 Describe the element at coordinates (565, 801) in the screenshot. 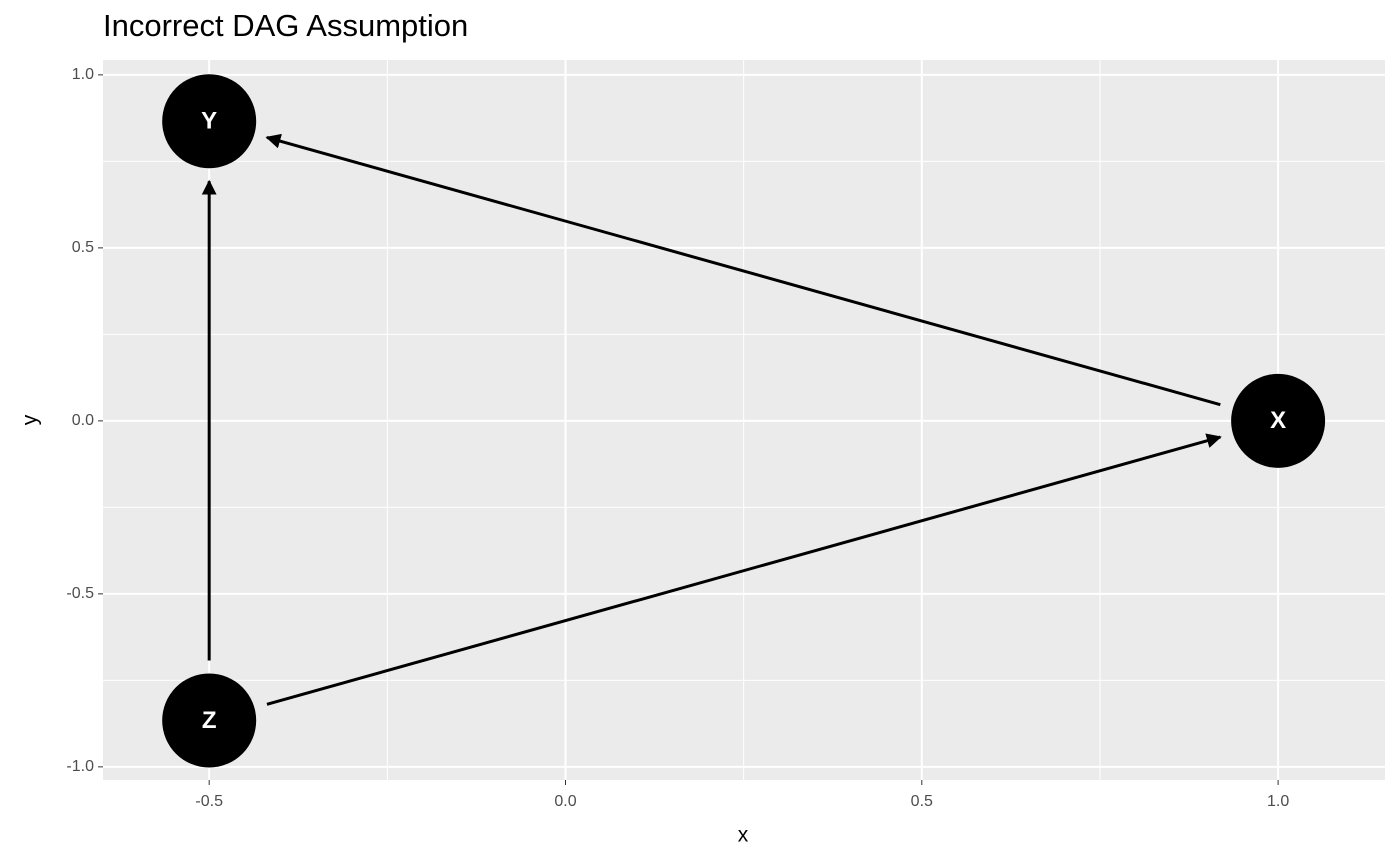

I see `x-tick-label: 0.0` at that location.